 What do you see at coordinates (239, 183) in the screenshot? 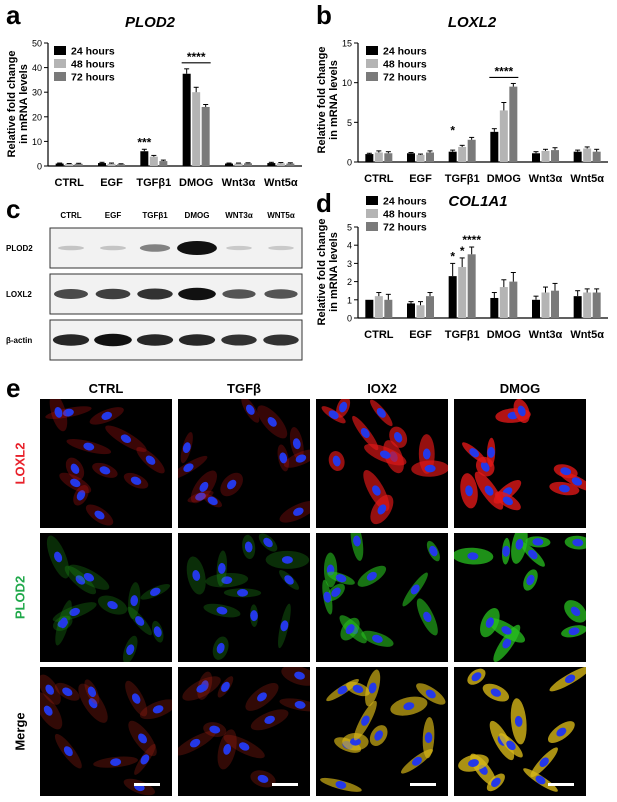
I see `category-label: Wnt3α` at bounding box center [239, 183].